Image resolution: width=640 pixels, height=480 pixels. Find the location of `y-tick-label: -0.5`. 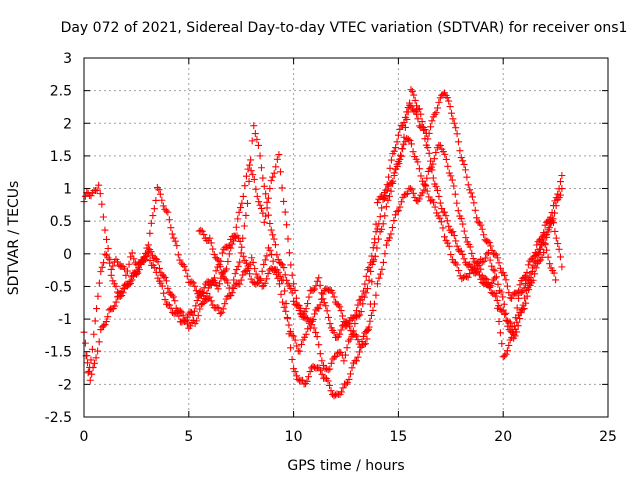

y-tick-label: -0.5 is located at coordinates (58, 287).